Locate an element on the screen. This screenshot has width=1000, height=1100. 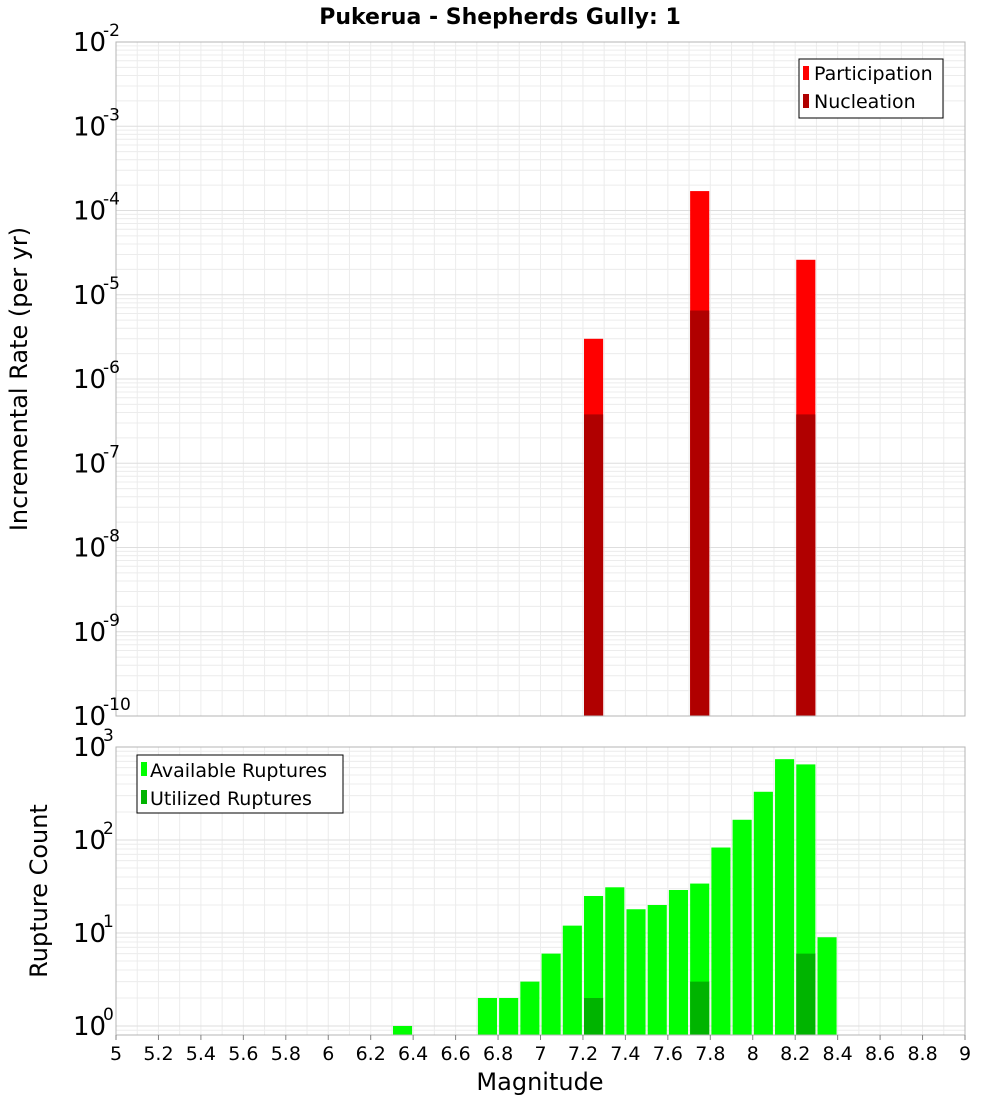
rate-y-tick-label: 10⁻² is located at coordinates (96, 39).